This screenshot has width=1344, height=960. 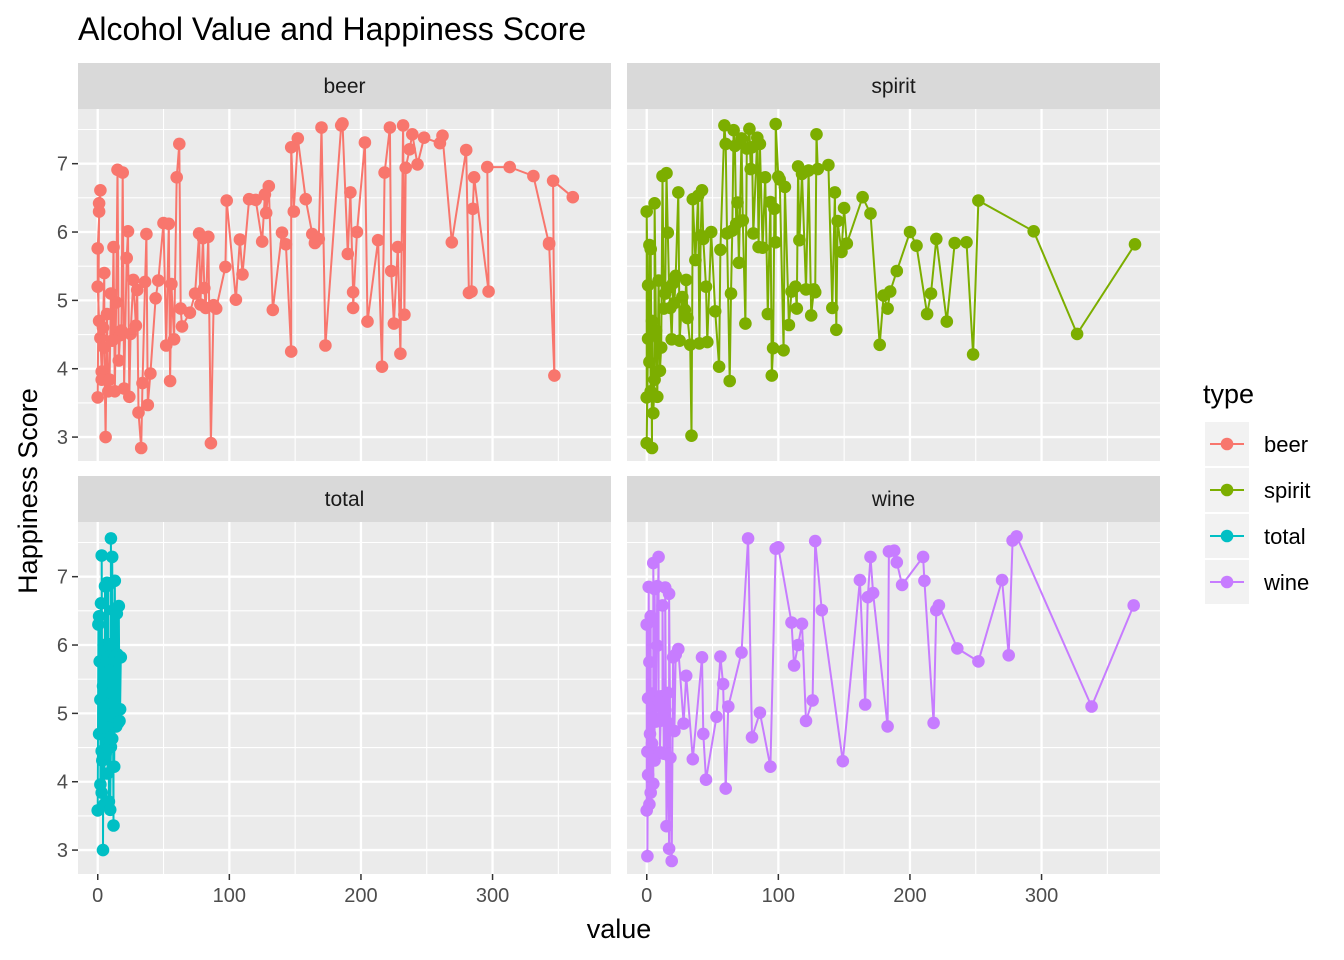 What do you see at coordinates (345, 499) in the screenshot?
I see `facet-strip-label-total: total` at bounding box center [345, 499].